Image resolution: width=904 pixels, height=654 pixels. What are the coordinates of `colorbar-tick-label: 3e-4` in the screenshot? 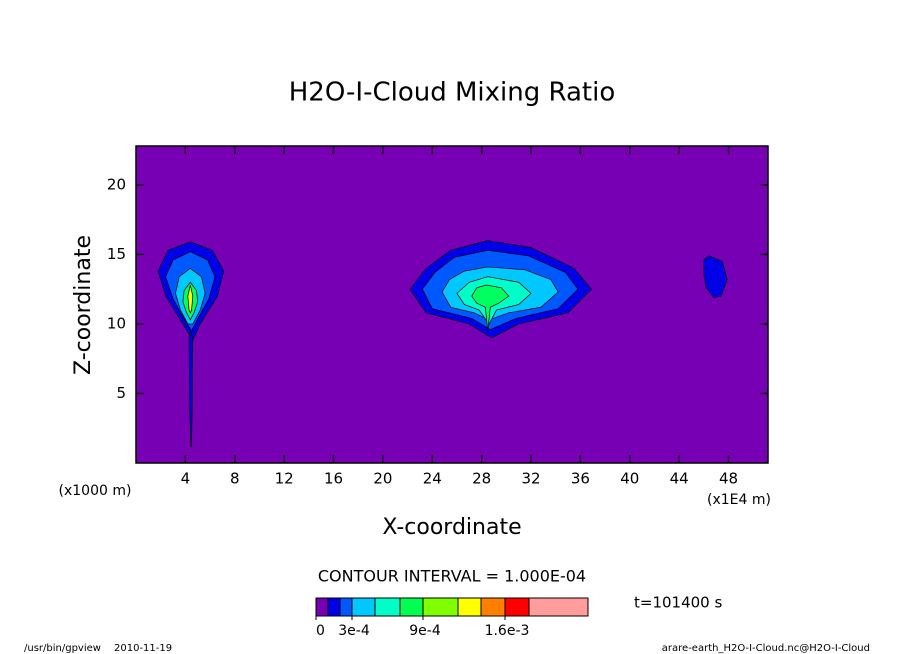 It's located at (354, 631).